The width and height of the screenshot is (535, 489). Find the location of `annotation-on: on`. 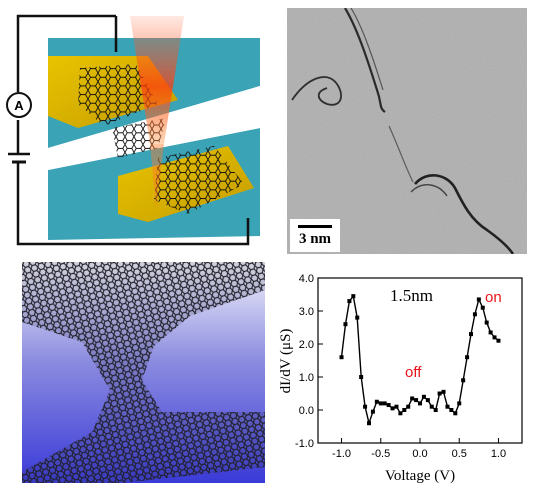

annotation-on: on is located at coordinates (493, 297).